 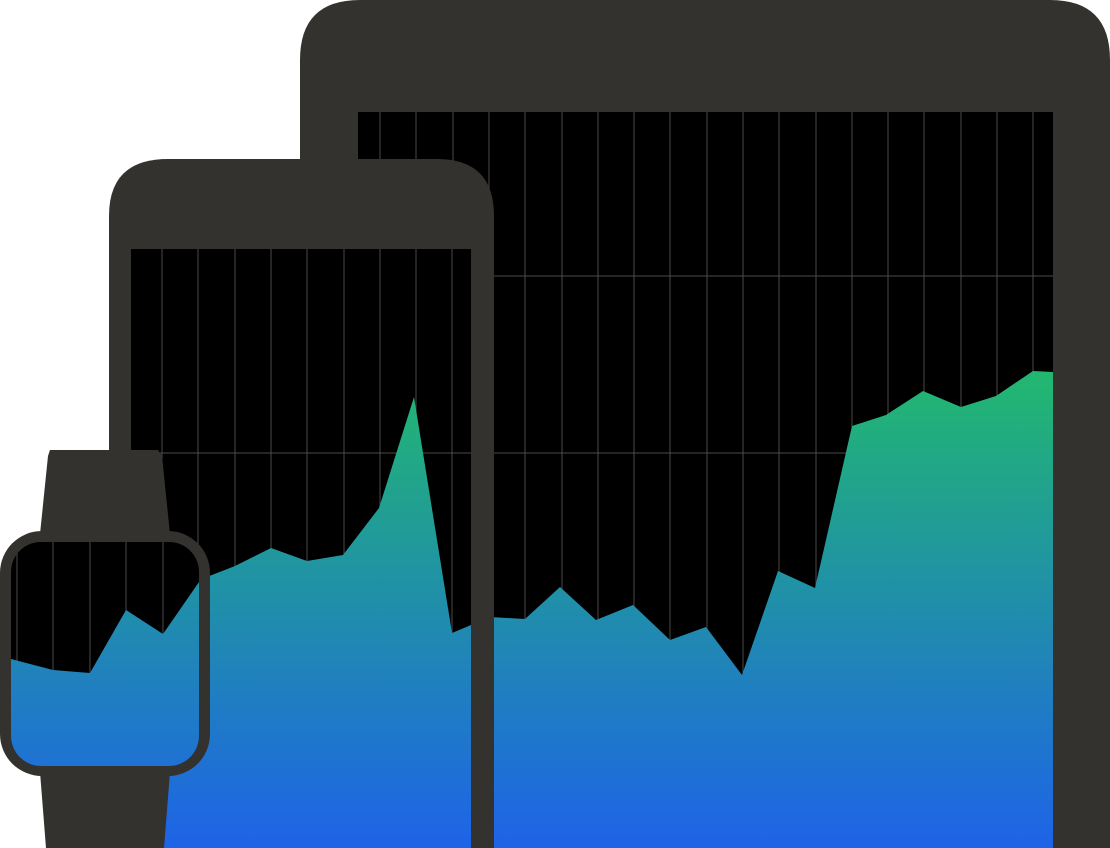 I want to click on watch-device, so click(x=105, y=649).